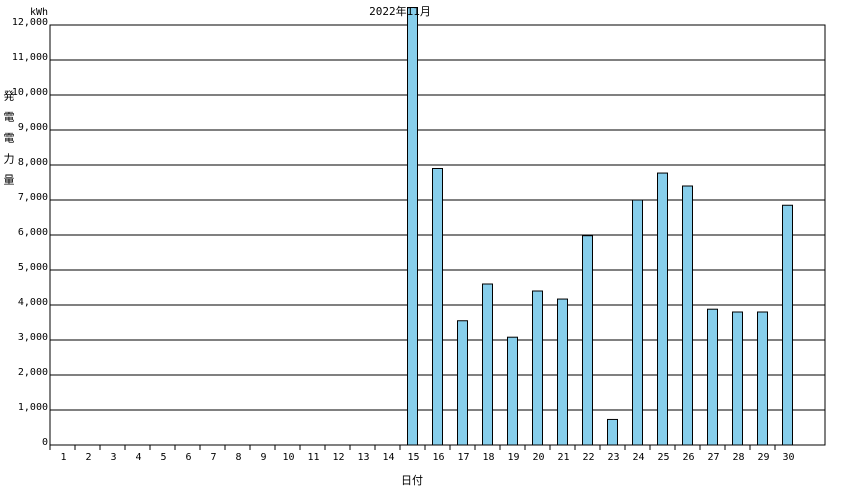  Describe the element at coordinates (45, 442) in the screenshot. I see `y-tick-label: 0` at that location.